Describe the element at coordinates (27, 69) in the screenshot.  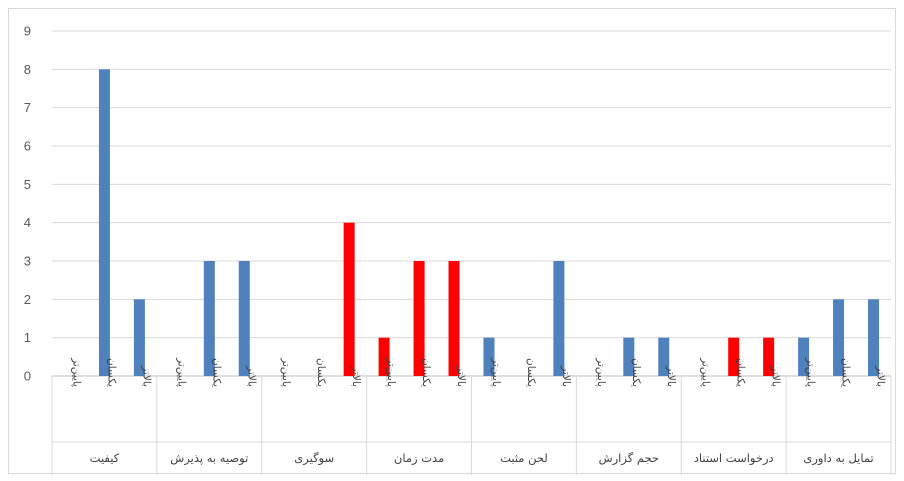
I see `y-tick-label: 8` at that location.